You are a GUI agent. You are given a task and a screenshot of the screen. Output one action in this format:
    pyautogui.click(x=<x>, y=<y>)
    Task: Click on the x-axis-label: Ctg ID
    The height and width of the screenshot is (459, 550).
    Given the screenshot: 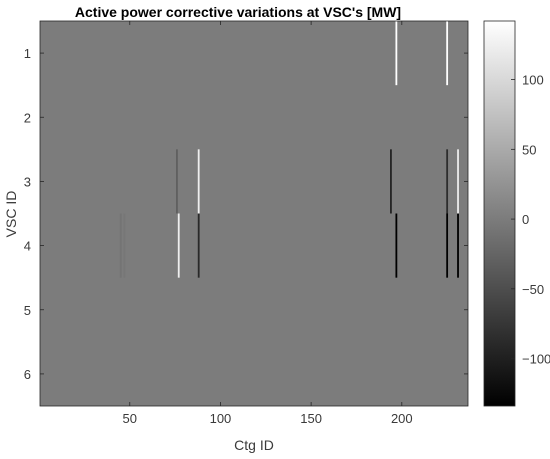 What is the action you would take?
    pyautogui.click(x=254, y=445)
    